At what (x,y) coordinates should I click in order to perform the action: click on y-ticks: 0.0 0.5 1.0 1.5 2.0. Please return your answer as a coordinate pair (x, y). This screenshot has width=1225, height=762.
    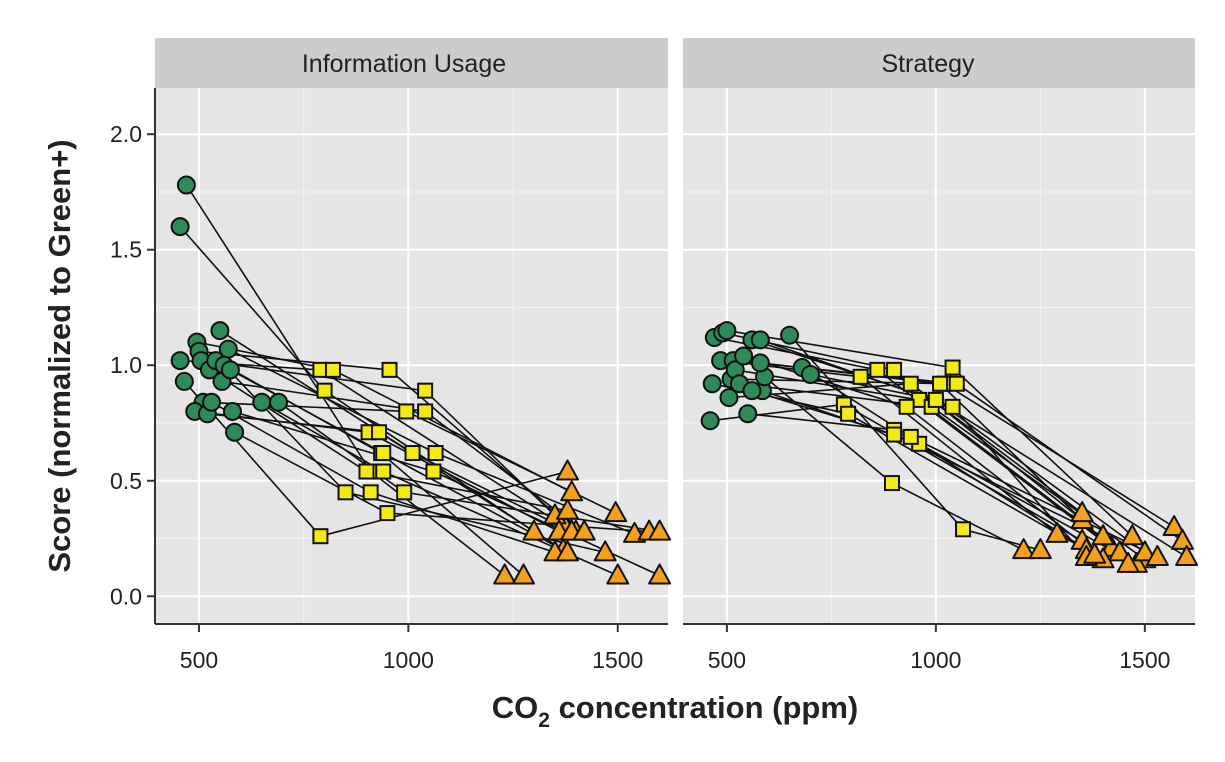
    Looking at the image, I should click on (132, 365).